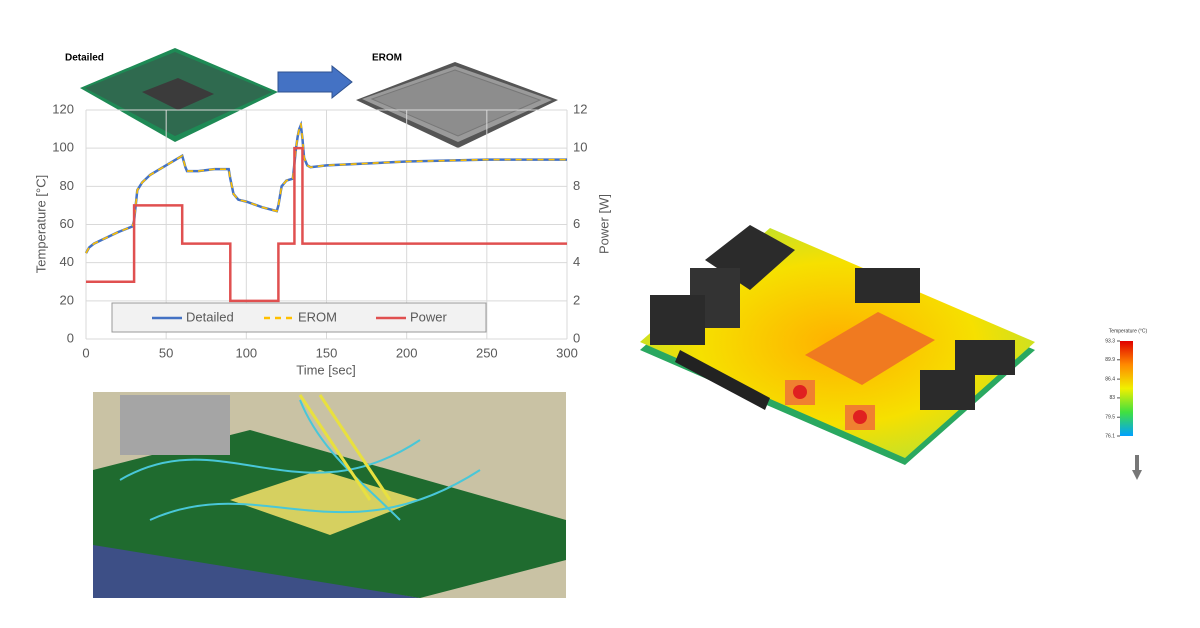 The image size is (1200, 628). I want to click on y2-axis-title: Power [W], so click(603, 224).